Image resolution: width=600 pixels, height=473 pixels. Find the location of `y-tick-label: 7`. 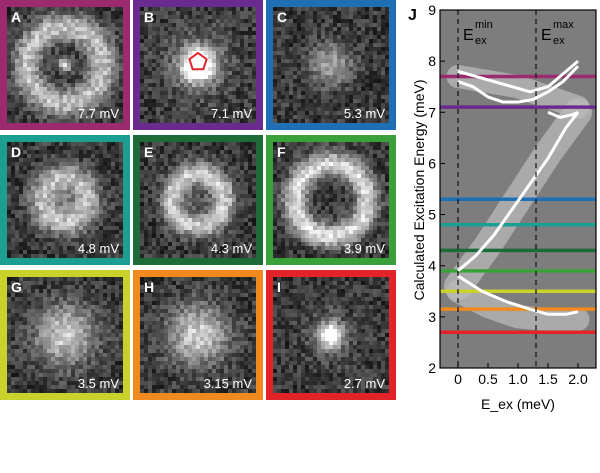

y-tick-label: 7 is located at coordinates (432, 112).